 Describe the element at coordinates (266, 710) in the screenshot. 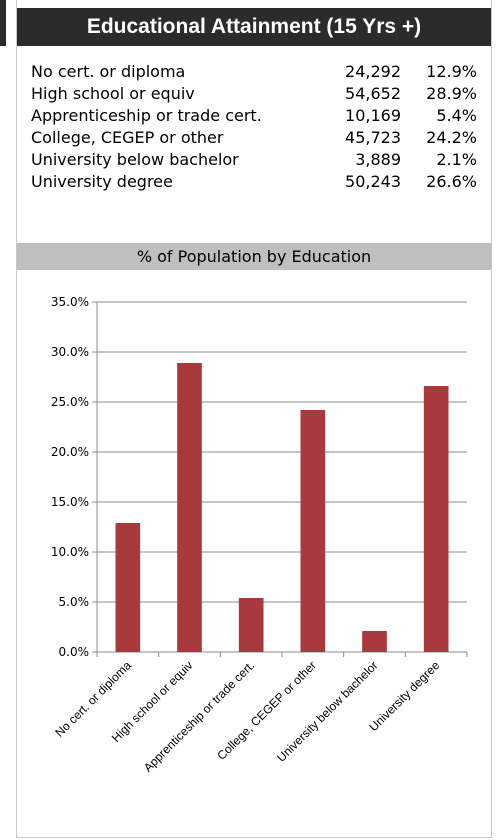

I see `x-category-label: College, CEGEP or other` at that location.